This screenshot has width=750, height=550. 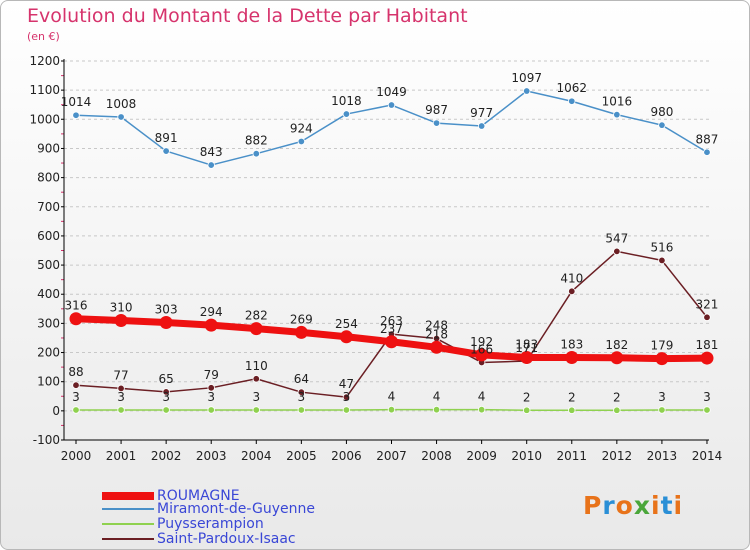 What do you see at coordinates (76, 306) in the screenshot?
I see `data-label: 316` at bounding box center [76, 306].